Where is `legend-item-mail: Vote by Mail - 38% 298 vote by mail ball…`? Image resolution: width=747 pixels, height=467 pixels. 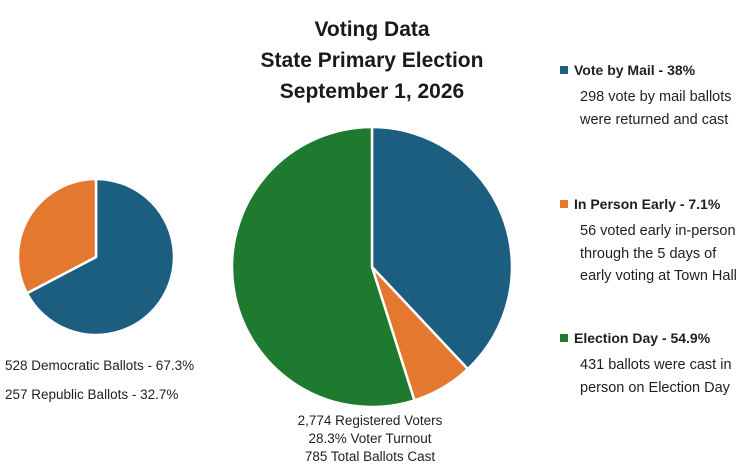 legend-item-mail: Vote by Mail - 38% 298 vote by mail ball… is located at coordinates (652, 96).